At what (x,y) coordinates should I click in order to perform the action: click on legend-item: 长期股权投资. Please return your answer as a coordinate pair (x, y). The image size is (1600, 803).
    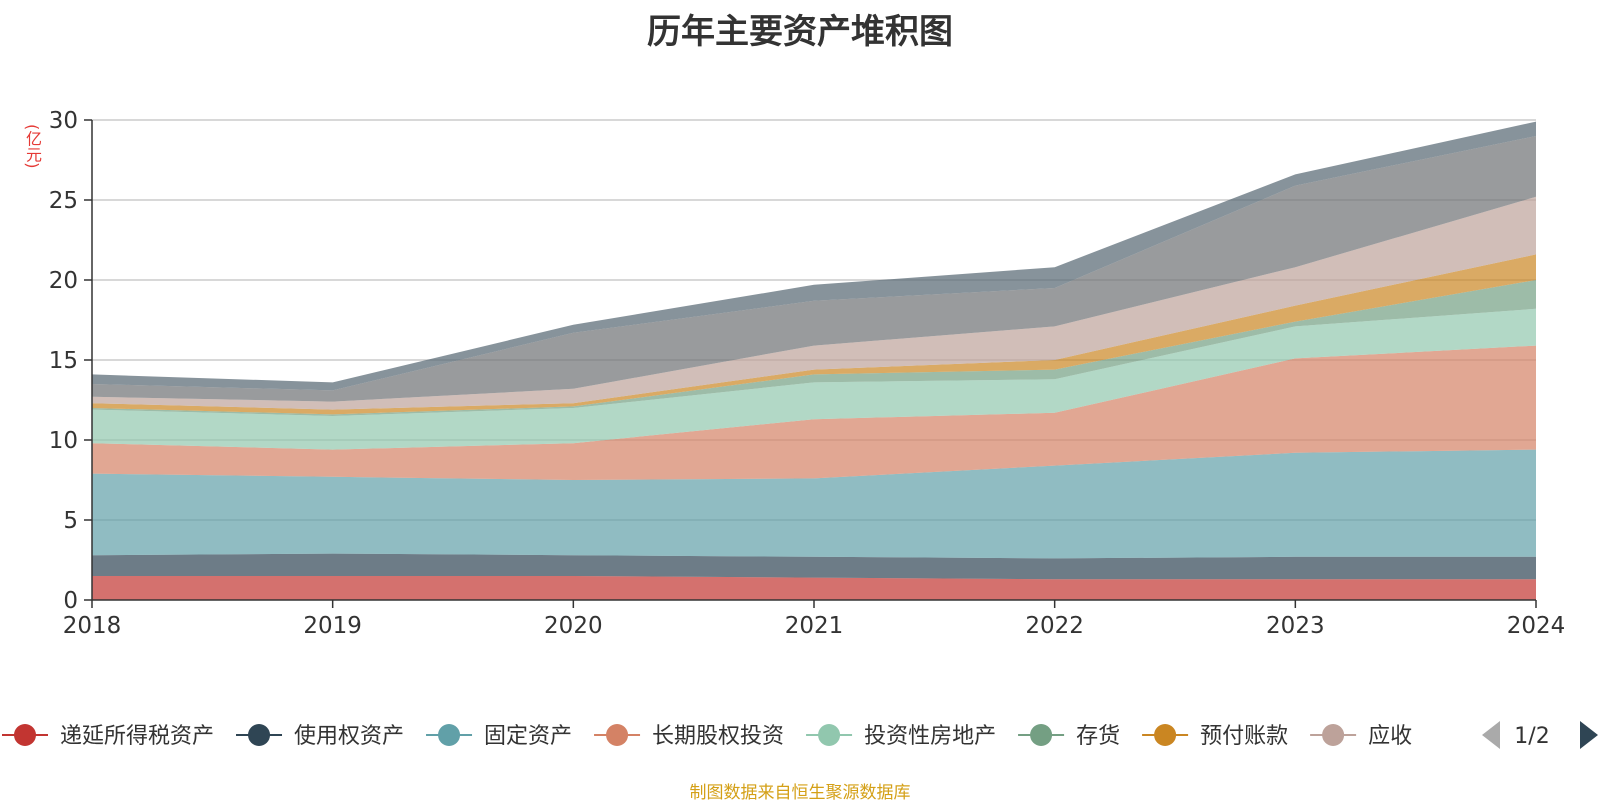
    Looking at the image, I should click on (689, 736).